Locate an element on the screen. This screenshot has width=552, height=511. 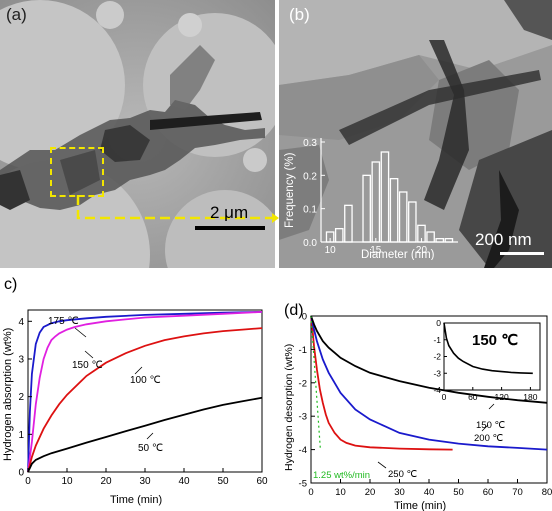
series-line-50- is located at coordinates (145, 434).